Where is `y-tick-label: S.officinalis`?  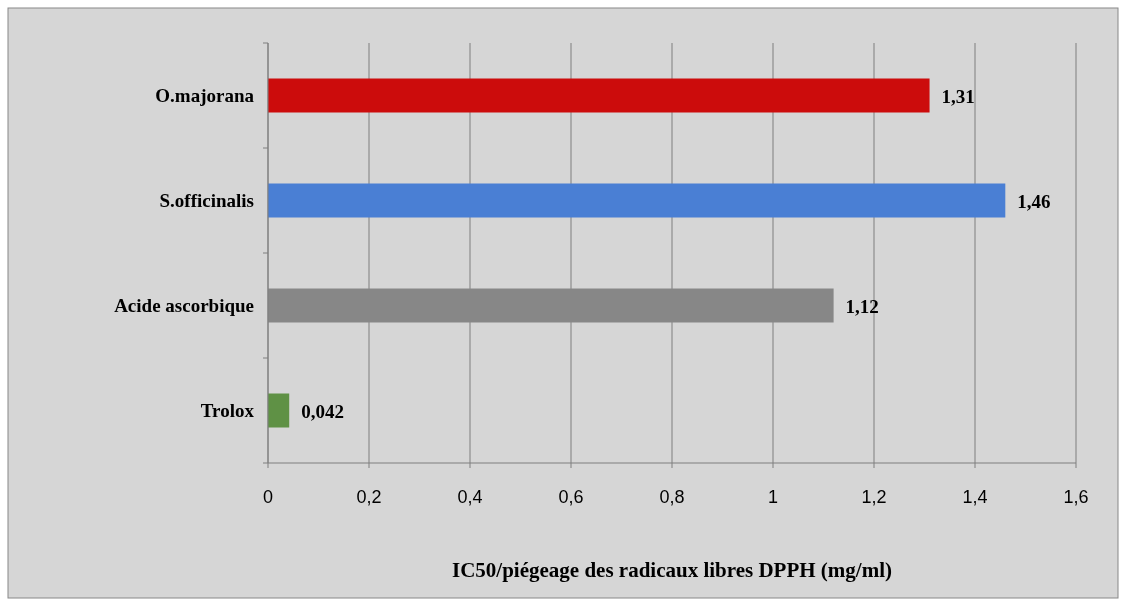 y-tick-label: S.officinalis is located at coordinates (206, 200).